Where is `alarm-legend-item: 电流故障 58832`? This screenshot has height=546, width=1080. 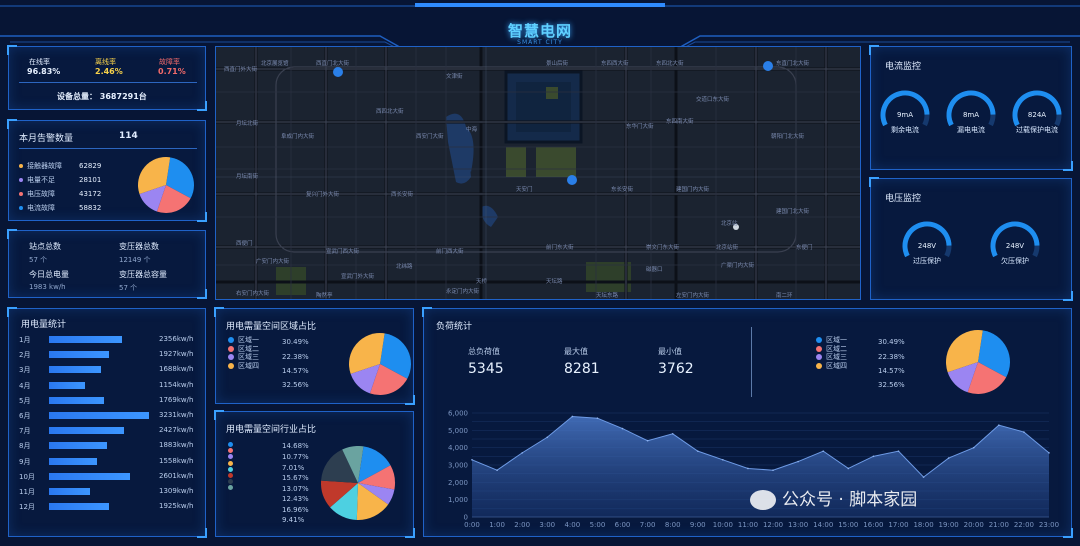 alarm-legend-item: 电流故障 58832 is located at coordinates (69, 208).